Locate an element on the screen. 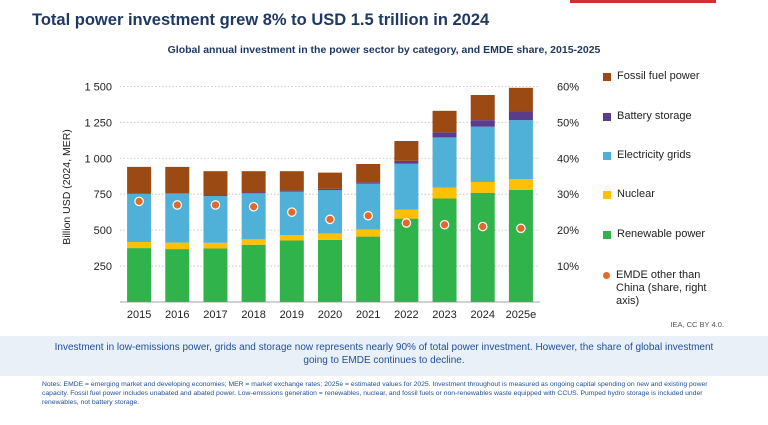 The width and height of the screenshot is (768, 425). y-tick-label: 500 is located at coordinates (103, 231).